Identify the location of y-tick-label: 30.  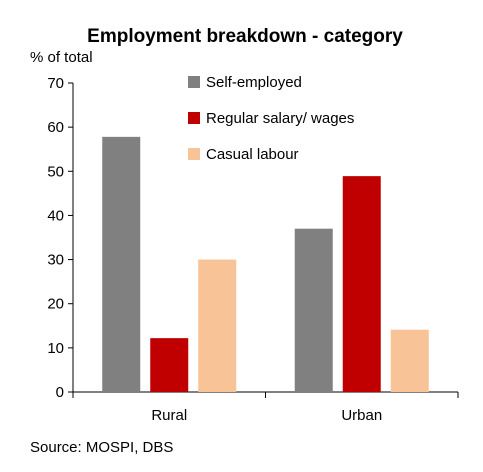
(55, 260).